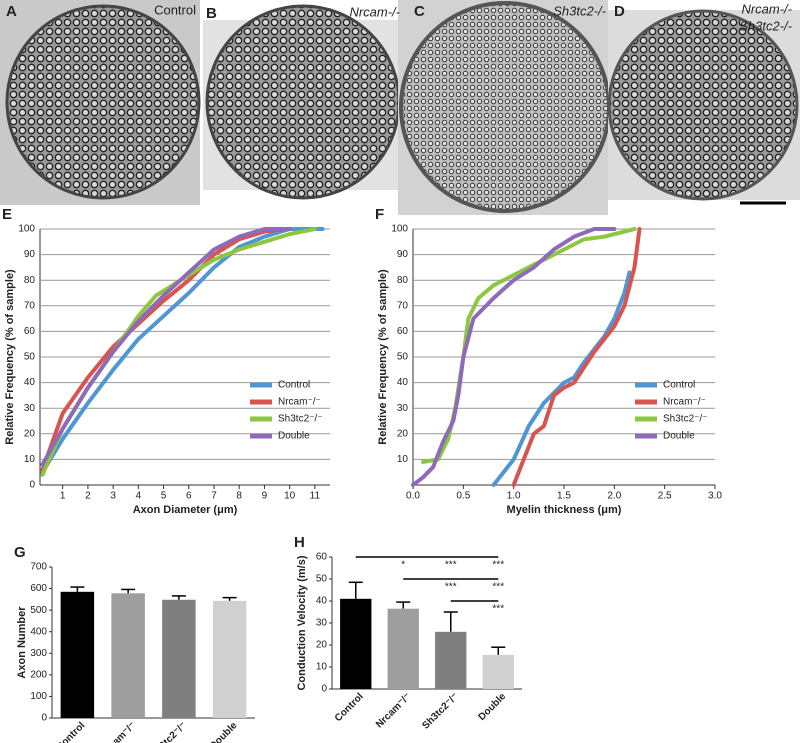 The width and height of the screenshot is (800, 743). Describe the element at coordinates (265, 496) in the screenshot. I see `x-tick-label: 9` at that location.